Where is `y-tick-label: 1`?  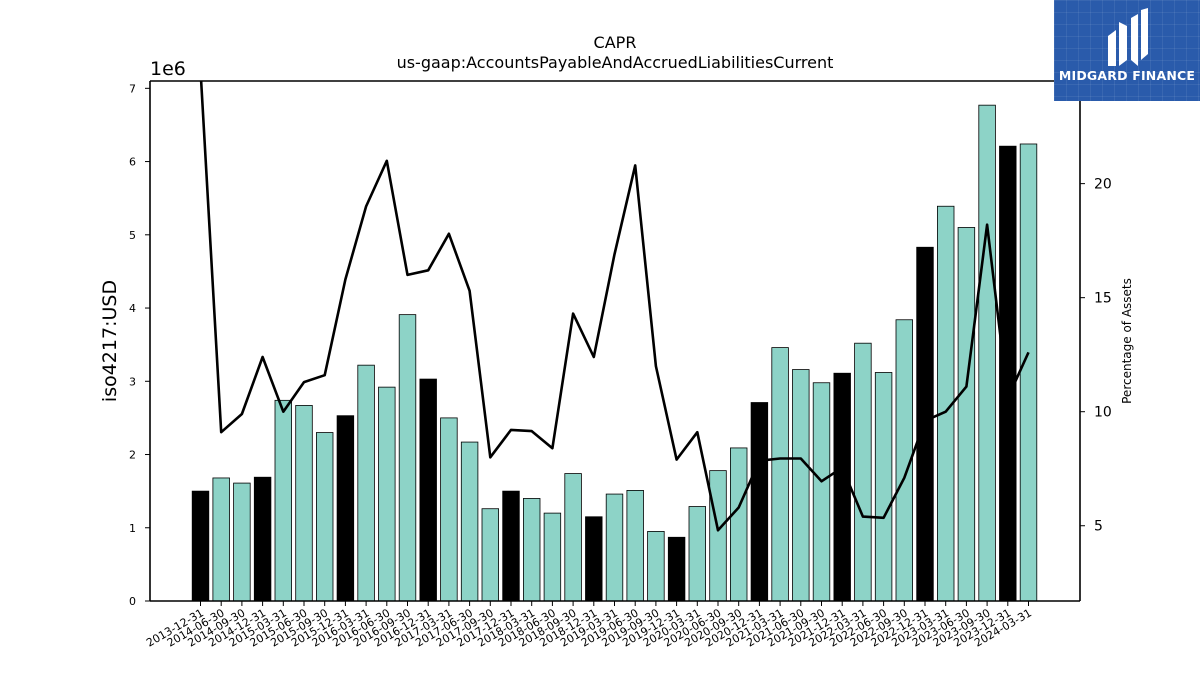
y-tick-label: 1 is located at coordinates (132, 528).